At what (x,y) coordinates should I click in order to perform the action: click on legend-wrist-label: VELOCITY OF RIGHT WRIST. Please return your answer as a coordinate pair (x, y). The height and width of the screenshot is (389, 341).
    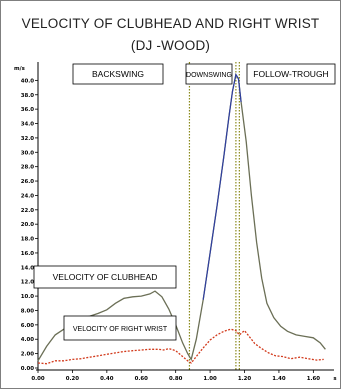
    Looking at the image, I should click on (120, 329).